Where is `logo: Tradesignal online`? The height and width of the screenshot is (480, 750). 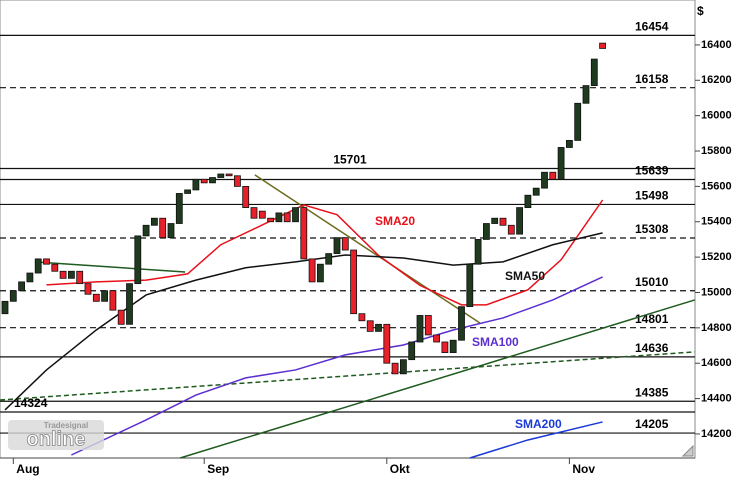
logo: Tradesignal online is located at coordinates (56, 435).